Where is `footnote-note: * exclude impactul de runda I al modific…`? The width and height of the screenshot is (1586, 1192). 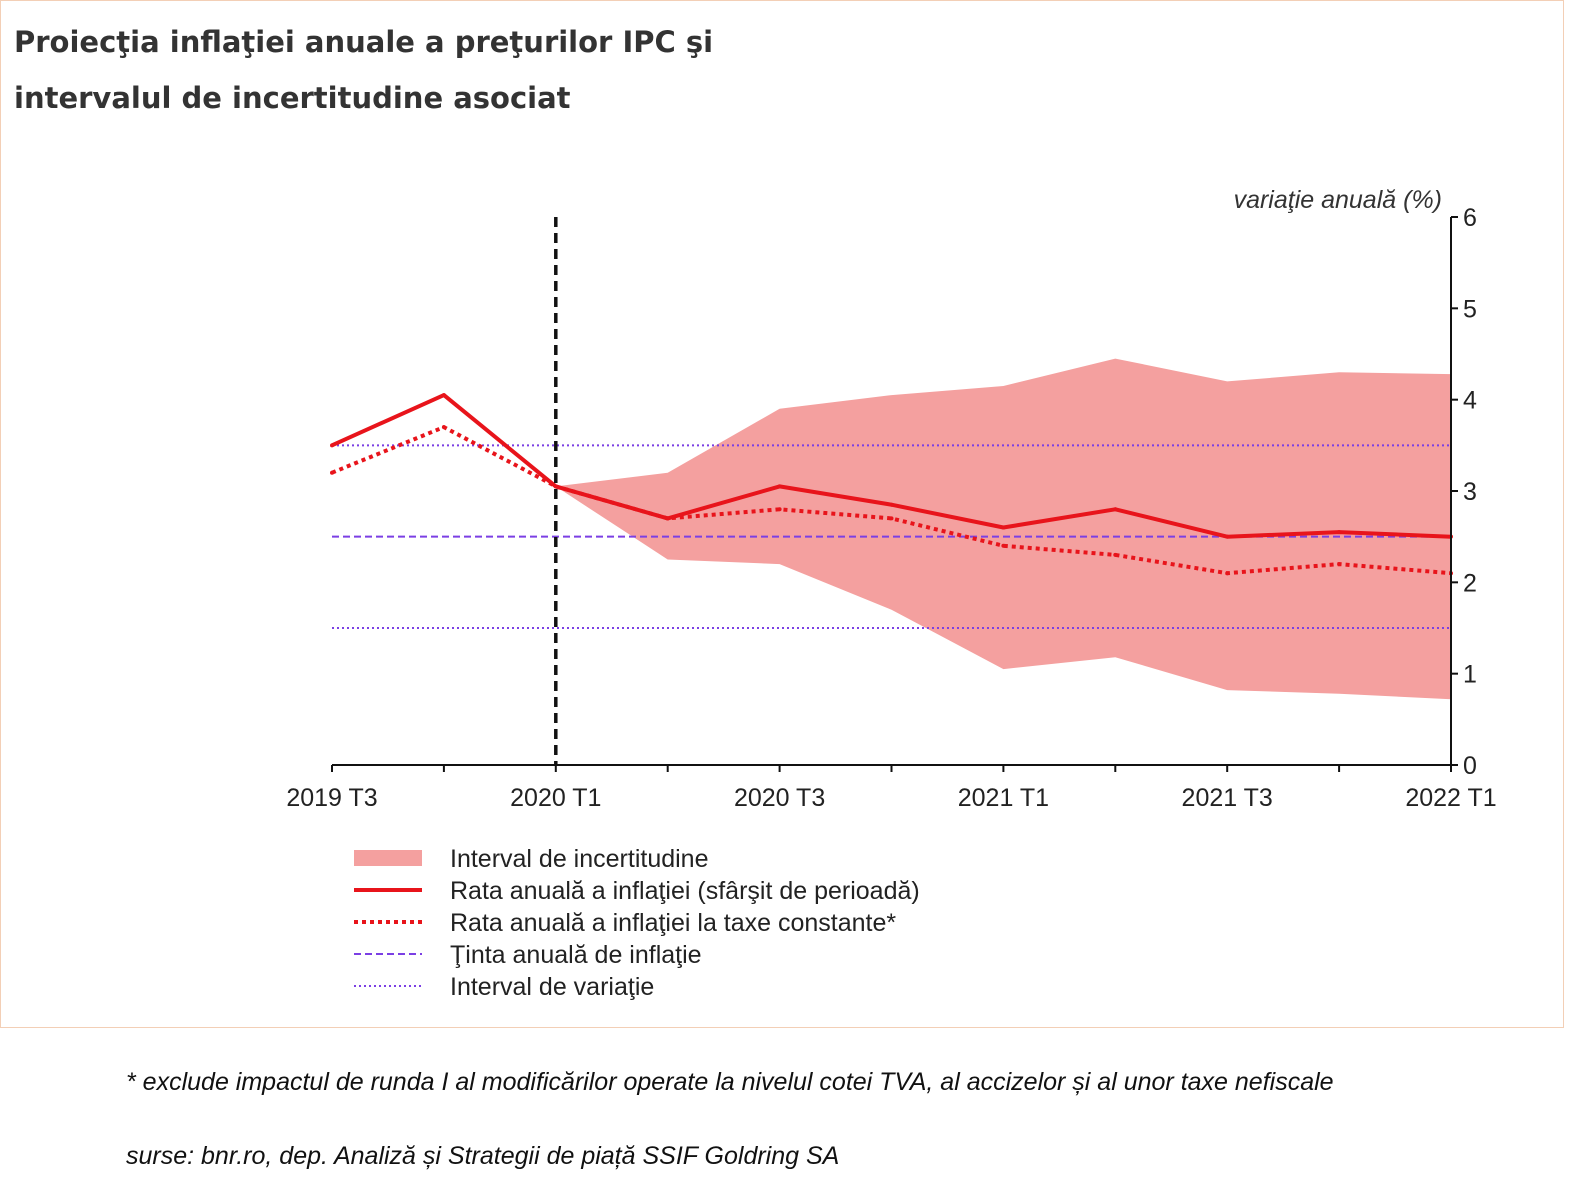
footnote-note: * exclude impactul de runda I al modific… is located at coordinates (730, 1082).